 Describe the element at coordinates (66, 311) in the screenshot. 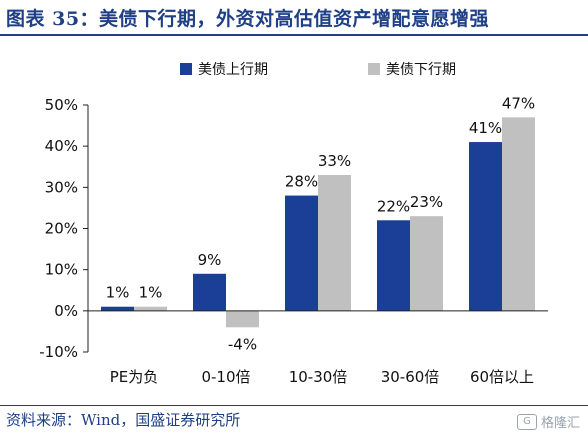

I see `y-tick-label: 0%` at that location.